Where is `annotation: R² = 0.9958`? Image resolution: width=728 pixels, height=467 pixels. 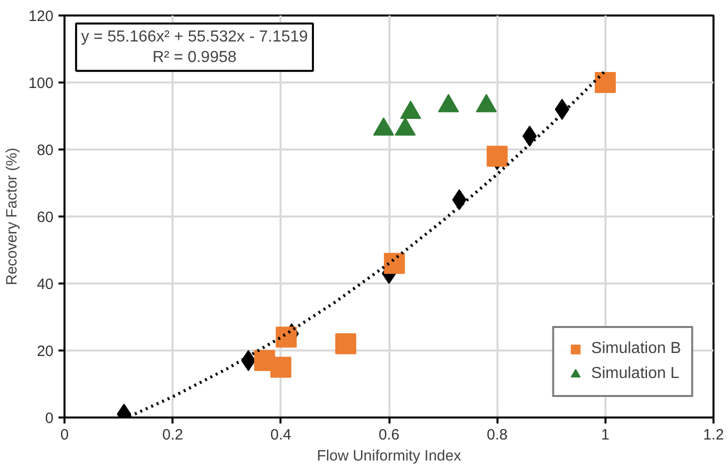
annotation: R² = 0.9958 is located at coordinates (194, 57).